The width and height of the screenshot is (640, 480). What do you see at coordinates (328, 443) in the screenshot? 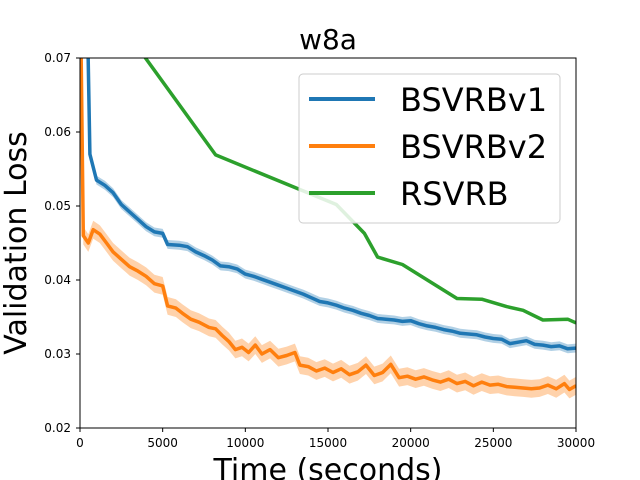
I see `x-tick-label: 15000` at bounding box center [328, 443].